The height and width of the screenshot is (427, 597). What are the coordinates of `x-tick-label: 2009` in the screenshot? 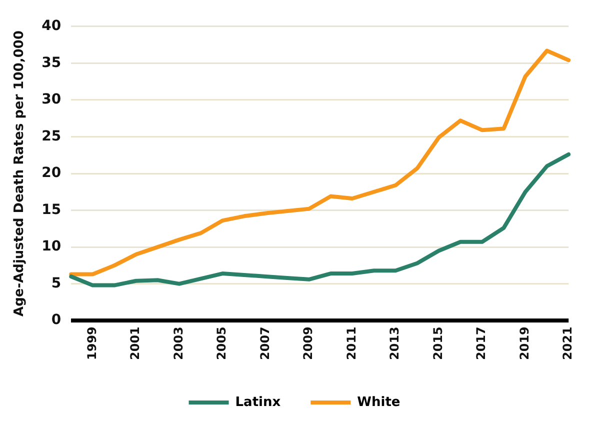 It's located at (308, 343).